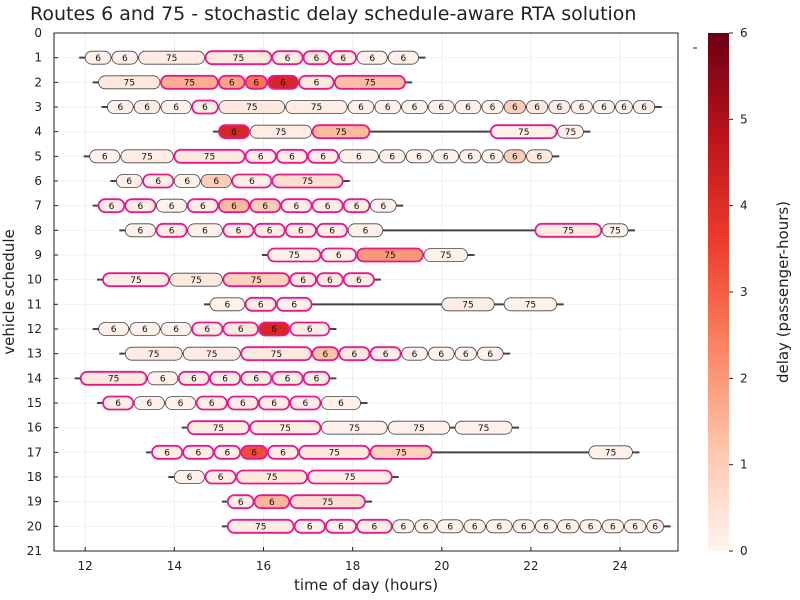 The width and height of the screenshot is (800, 600). What do you see at coordinates (744, 206) in the screenshot?
I see `colorbar-tick-label: 4` at bounding box center [744, 206].